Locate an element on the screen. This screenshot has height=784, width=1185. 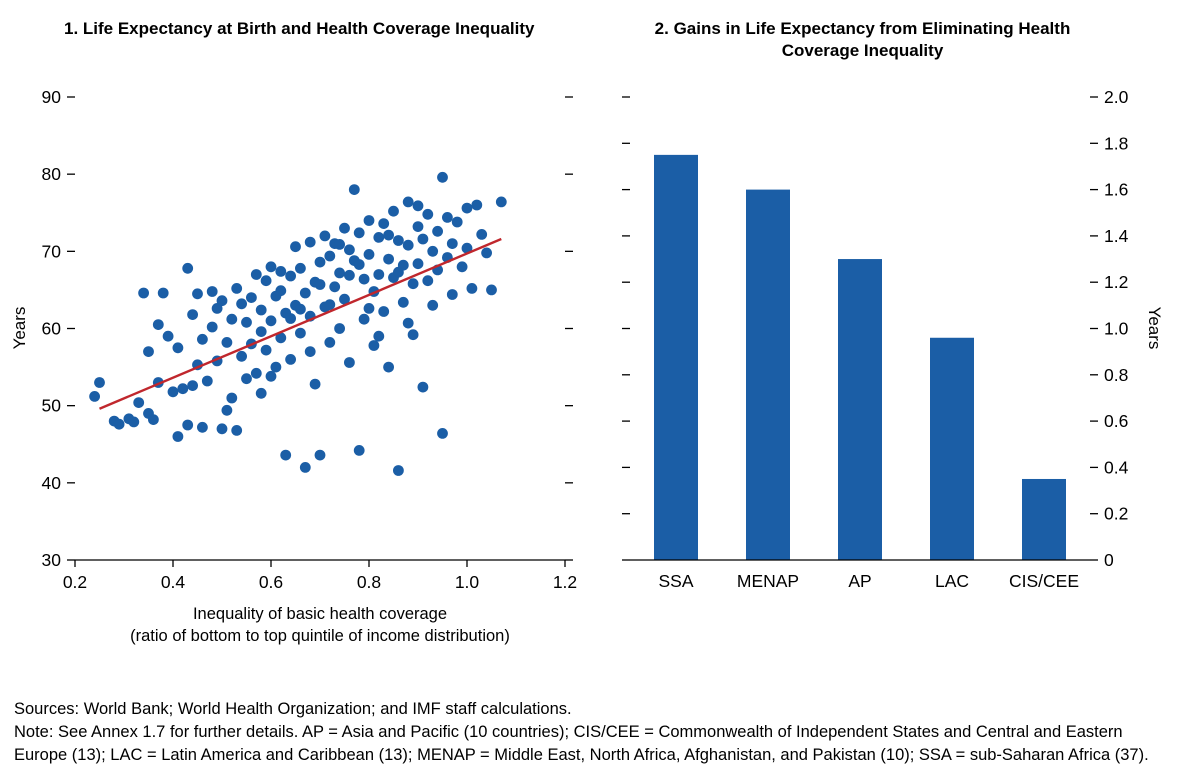
panel2-y-axis-label: Years is located at coordinates (1154, 328).